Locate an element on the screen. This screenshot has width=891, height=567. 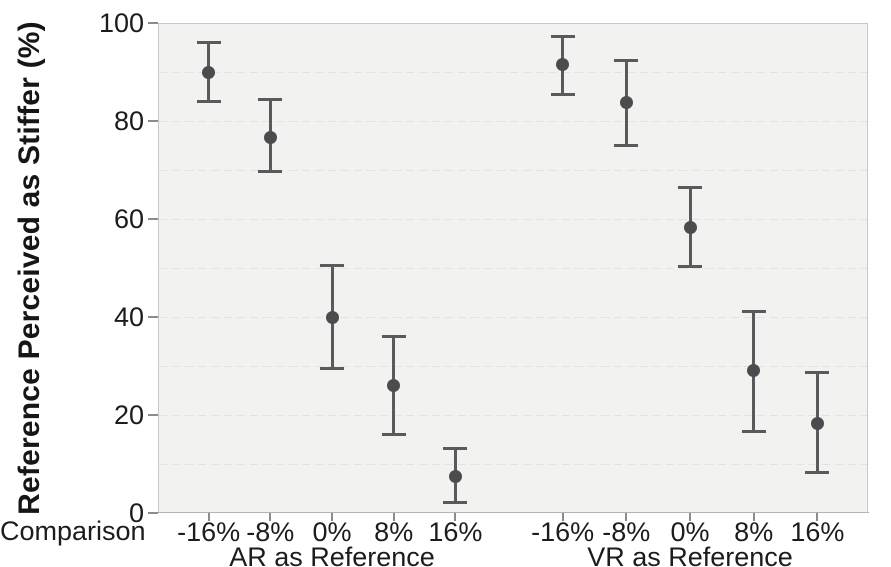
x-group-label: VR as Reference is located at coordinates (690, 554).